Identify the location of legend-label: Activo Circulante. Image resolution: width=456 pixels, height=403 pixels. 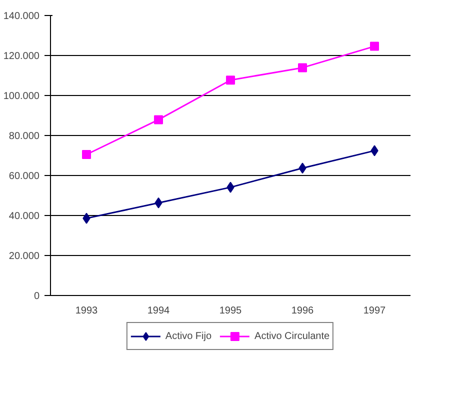
(292, 336).